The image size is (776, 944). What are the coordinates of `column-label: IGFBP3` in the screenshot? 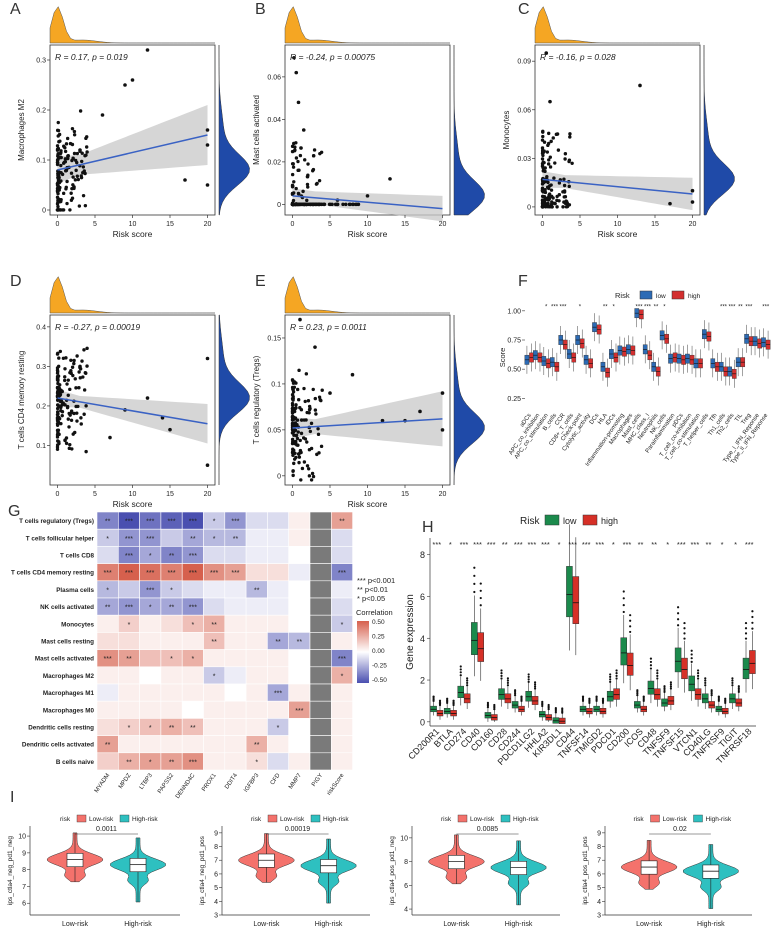 It's located at (252, 782).